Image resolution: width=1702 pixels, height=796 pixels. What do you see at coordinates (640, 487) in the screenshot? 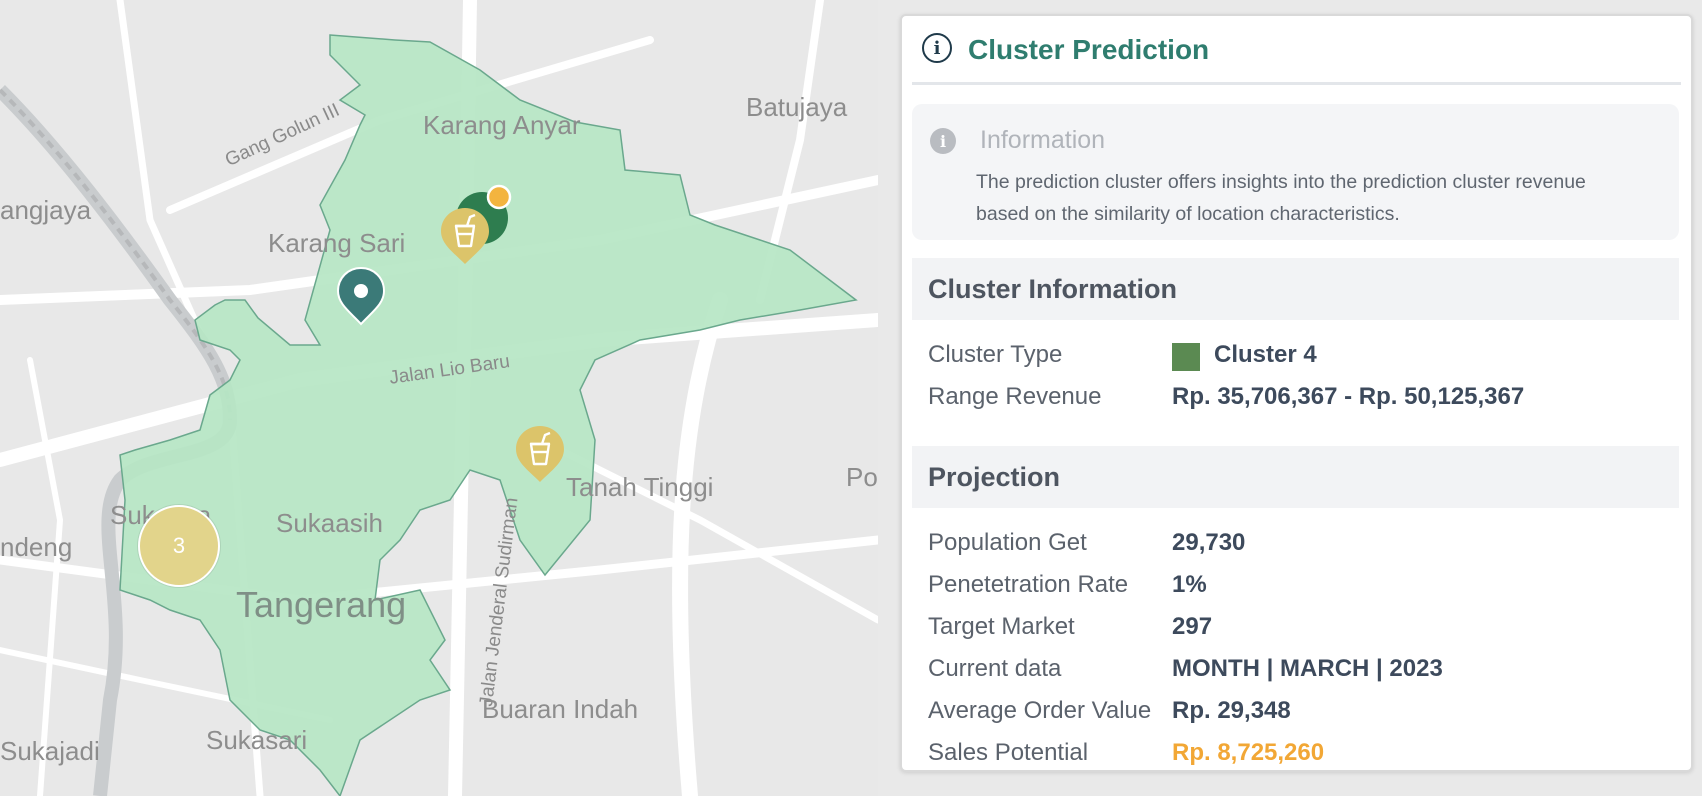
I see `map-label-tanah-tinggi: Tanah Tinggi` at bounding box center [640, 487].